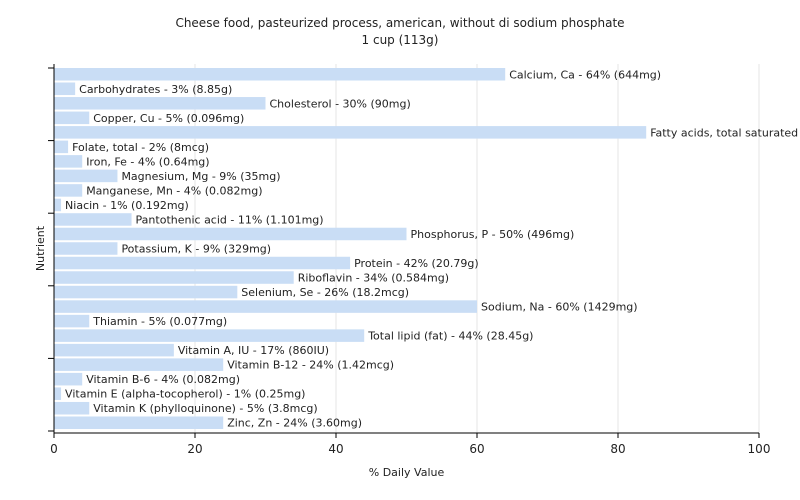  I want to click on x-tick-label: 100, so click(759, 449).